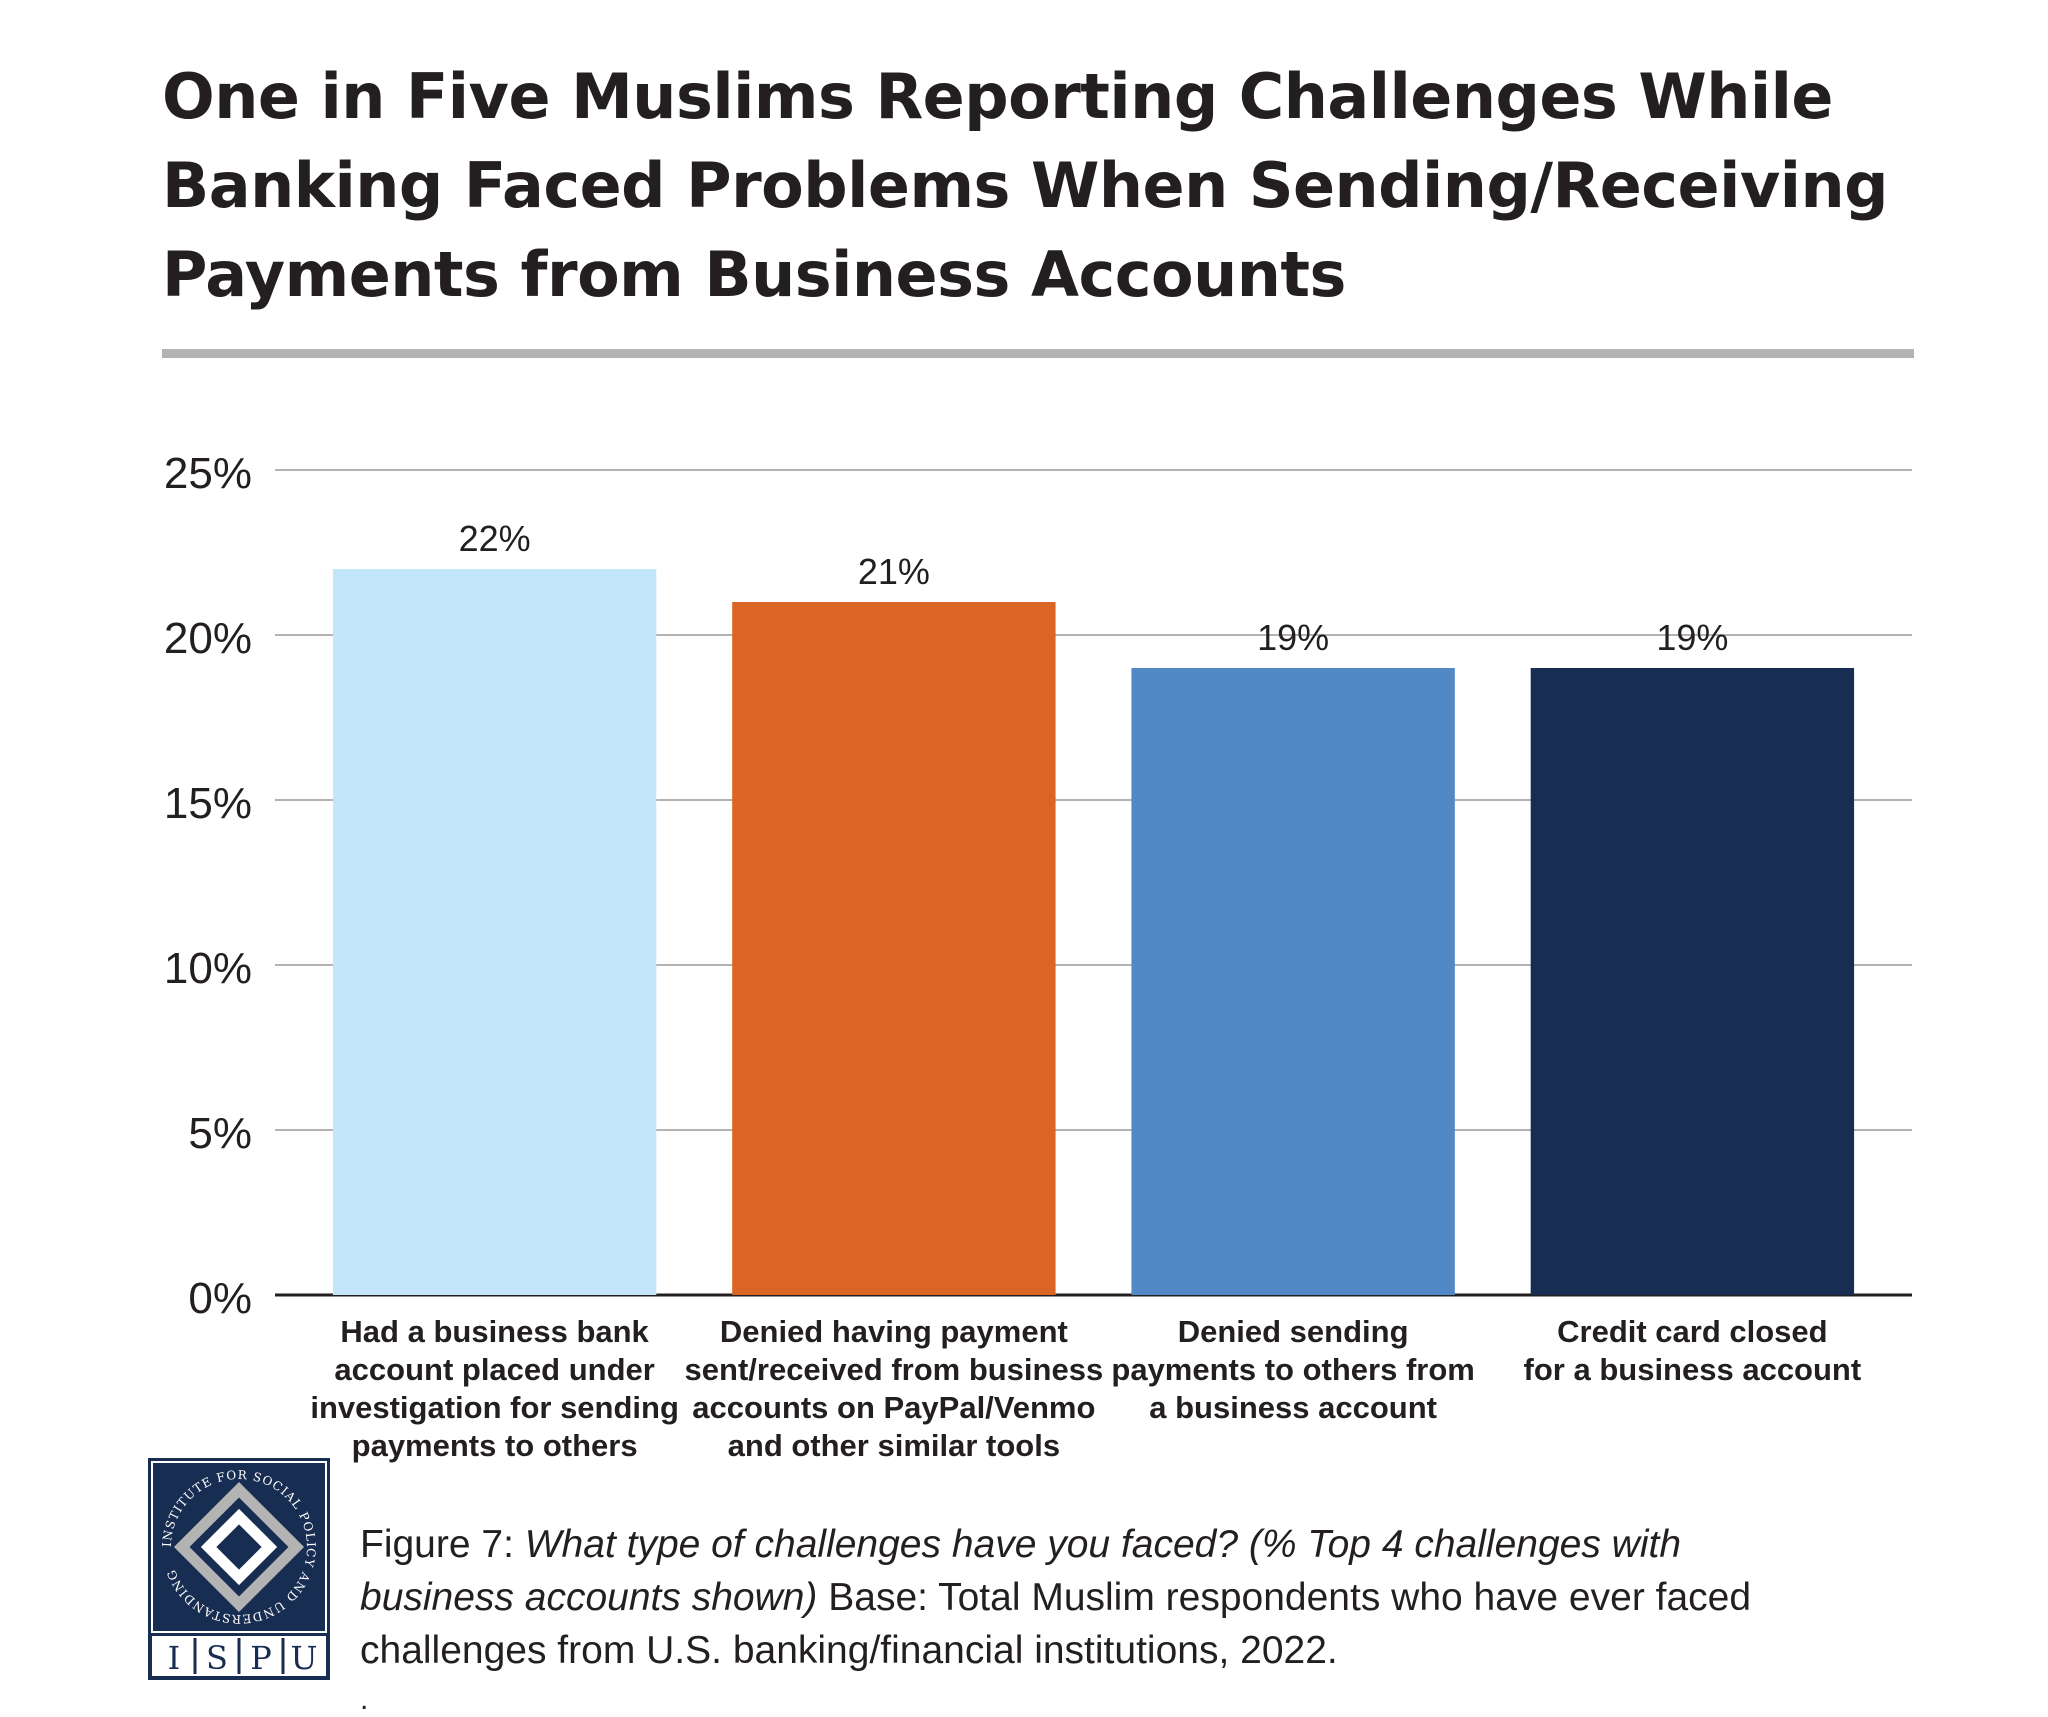 This screenshot has width=2048, height=1717. Describe the element at coordinates (1292, 1369) in the screenshot. I see `x-category-label: payments to others from` at that location.